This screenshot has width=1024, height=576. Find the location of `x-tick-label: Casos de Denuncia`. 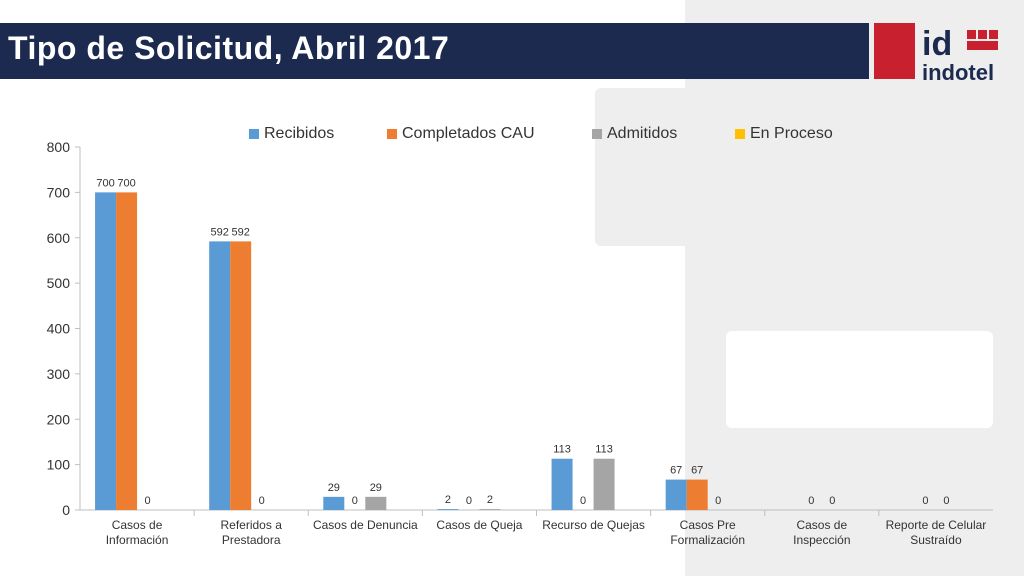

x-tick-label: Casos de Denuncia is located at coordinates (365, 525).